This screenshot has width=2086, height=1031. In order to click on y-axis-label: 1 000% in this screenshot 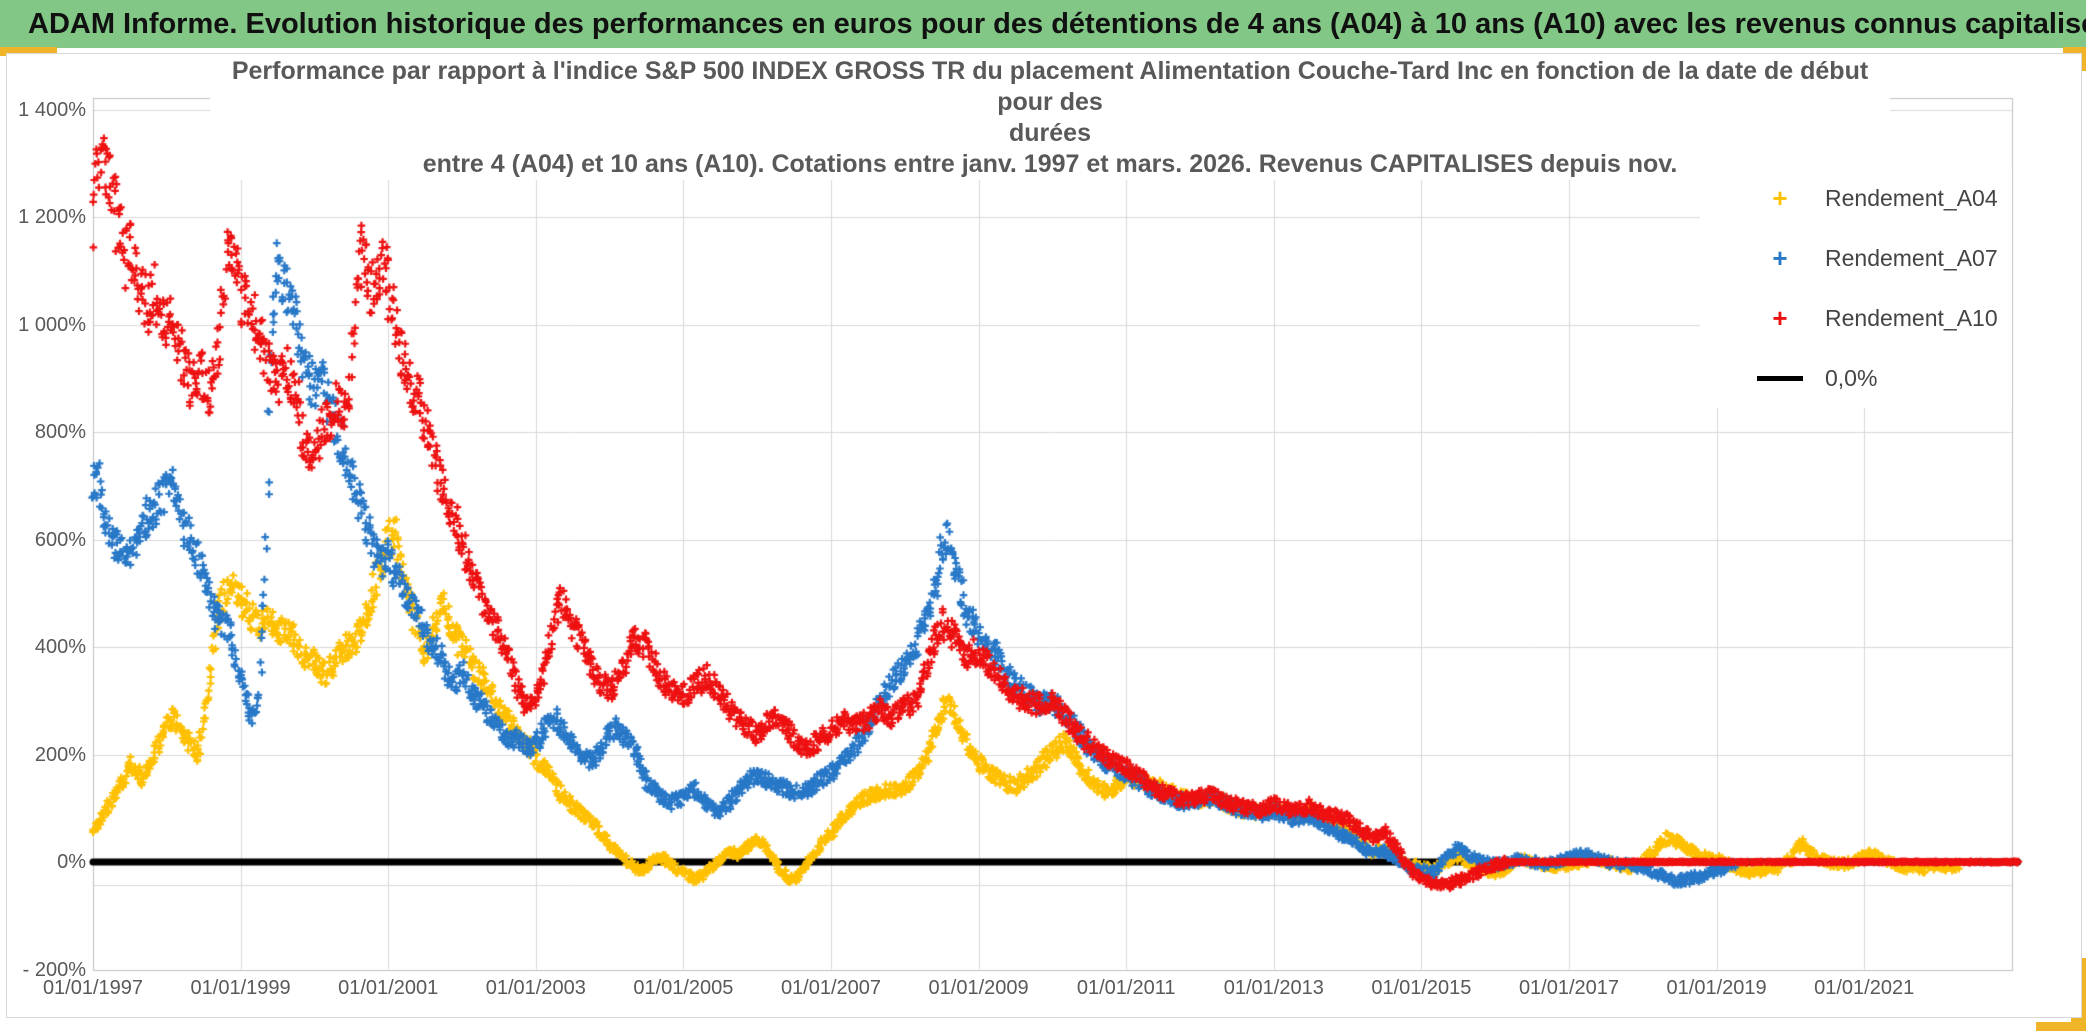, I will do `click(52, 324)`.